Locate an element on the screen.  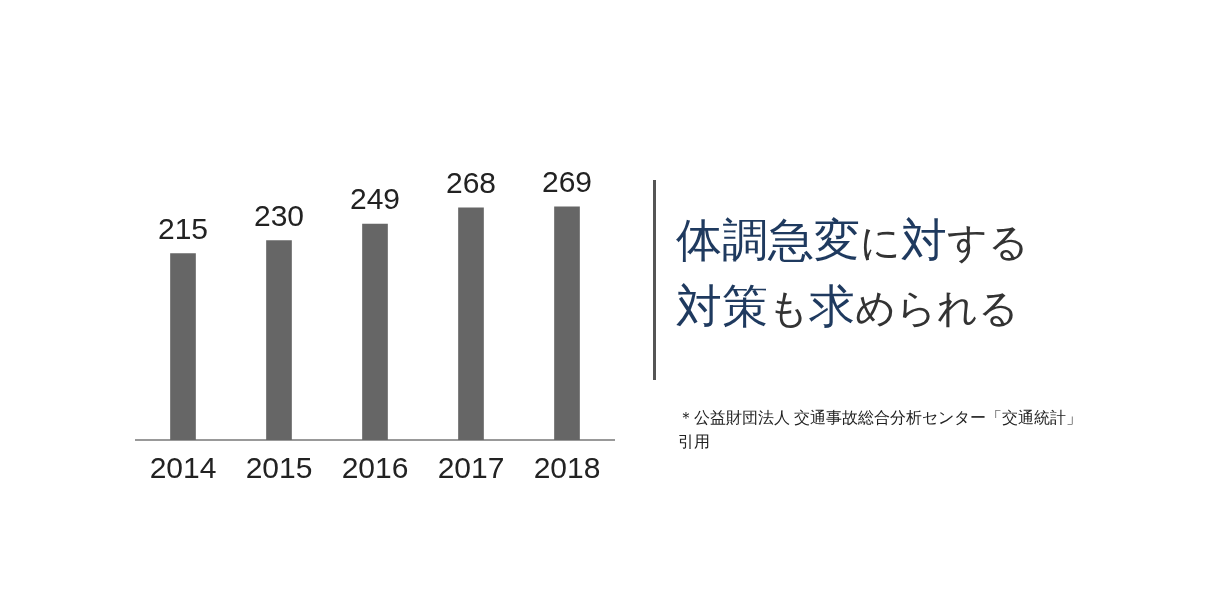
data-label: 249 is located at coordinates (375, 199).